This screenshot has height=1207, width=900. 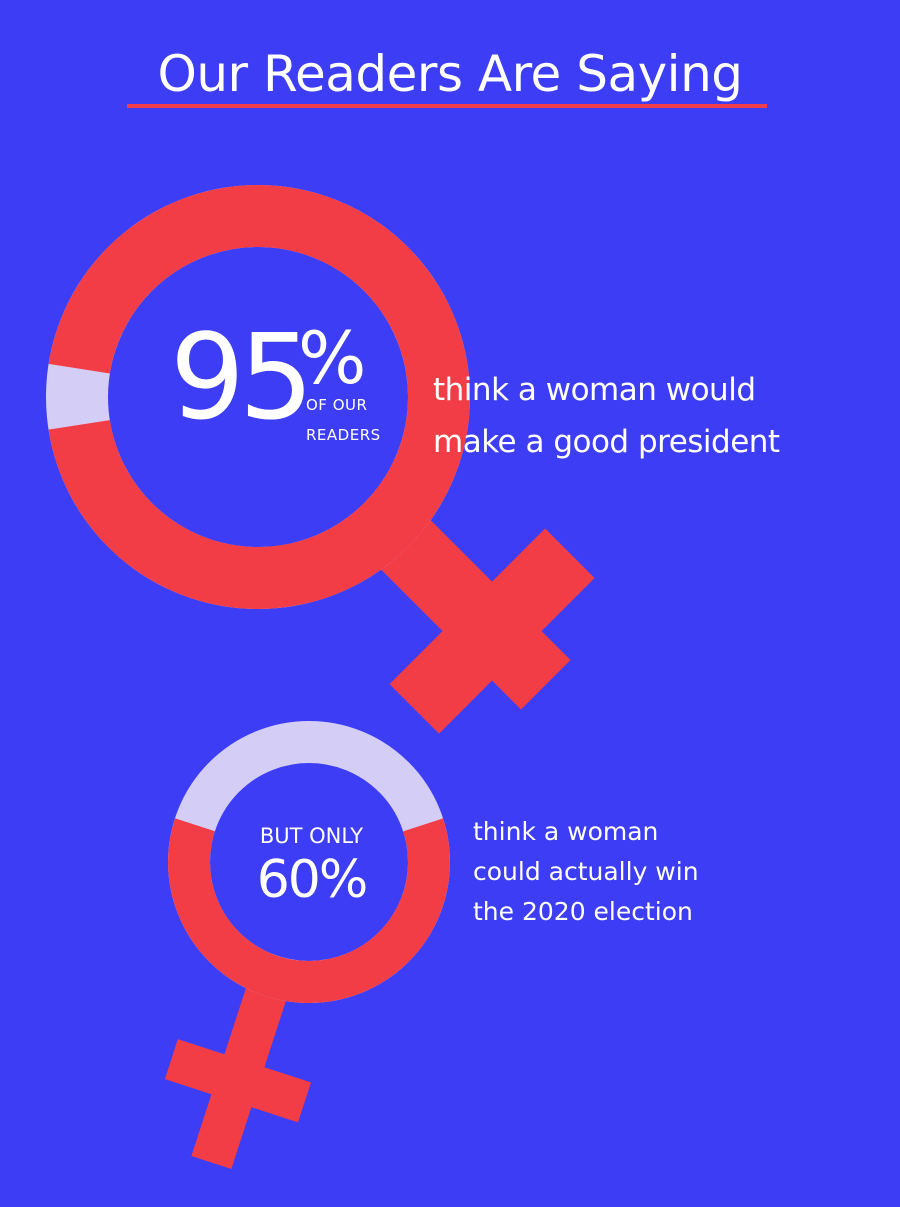 I want to click on stat2-percentage-value: 60%, so click(x=312, y=880).